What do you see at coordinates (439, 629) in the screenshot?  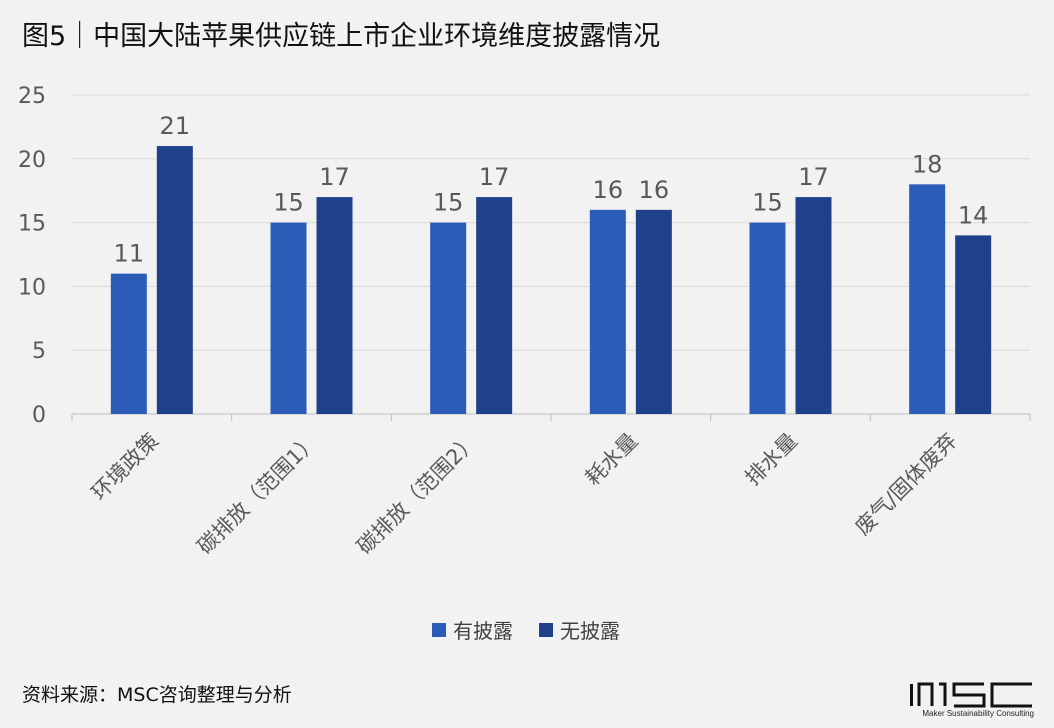 I see `legend-swatch-disclosed` at bounding box center [439, 629].